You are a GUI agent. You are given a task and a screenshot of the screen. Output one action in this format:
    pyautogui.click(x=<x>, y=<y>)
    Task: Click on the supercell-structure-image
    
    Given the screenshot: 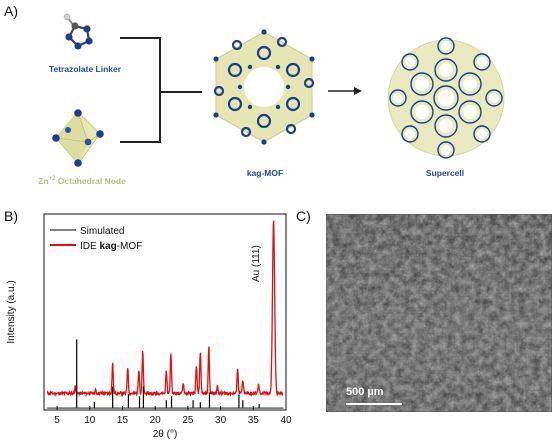 What is the action you would take?
    pyautogui.click(x=446, y=98)
    